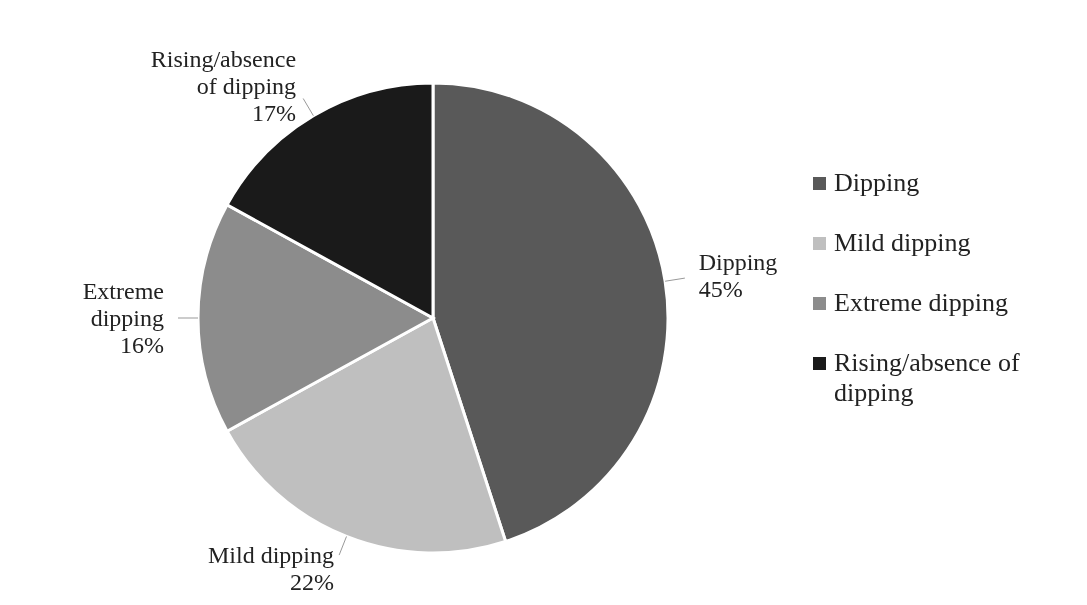 The image size is (1087, 605). Describe the element at coordinates (903, 243) in the screenshot. I see `legend-label: Mild dipping` at that location.